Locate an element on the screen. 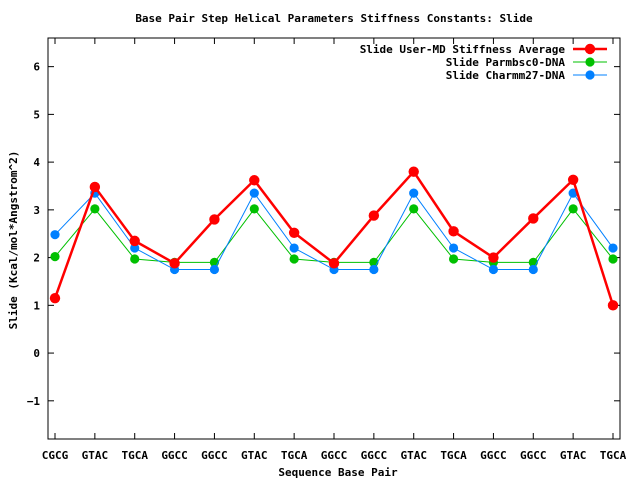  y-tick-label: 0 is located at coordinates (36, 353).